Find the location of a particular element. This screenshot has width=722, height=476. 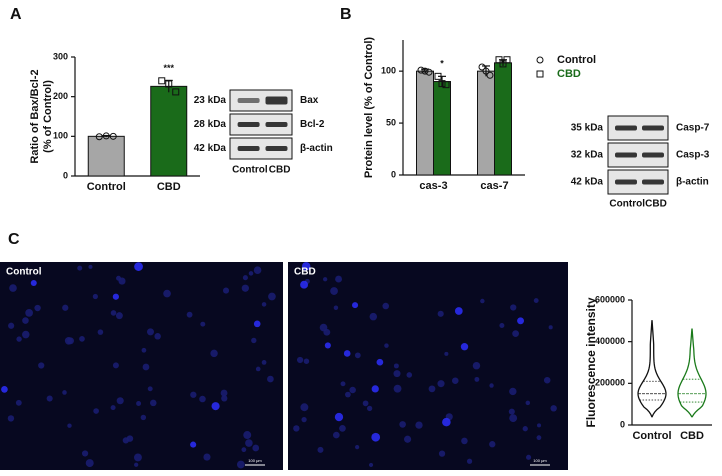

y-tick-label: 0 is located at coordinates (393, 174).